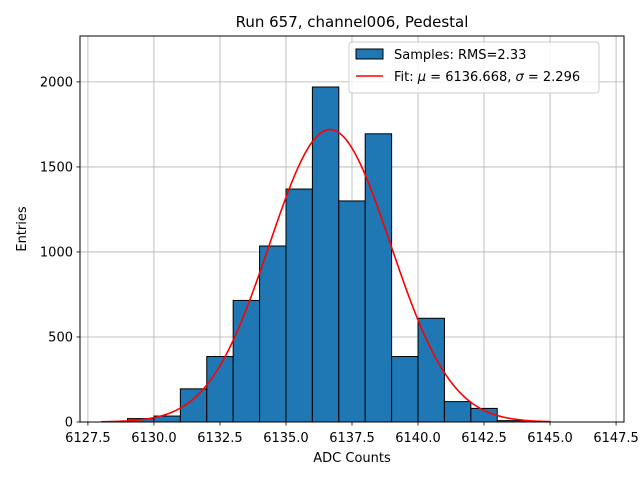 This screenshot has width=640, height=480. I want to click on y-tick-label: 1000, so click(56, 252).